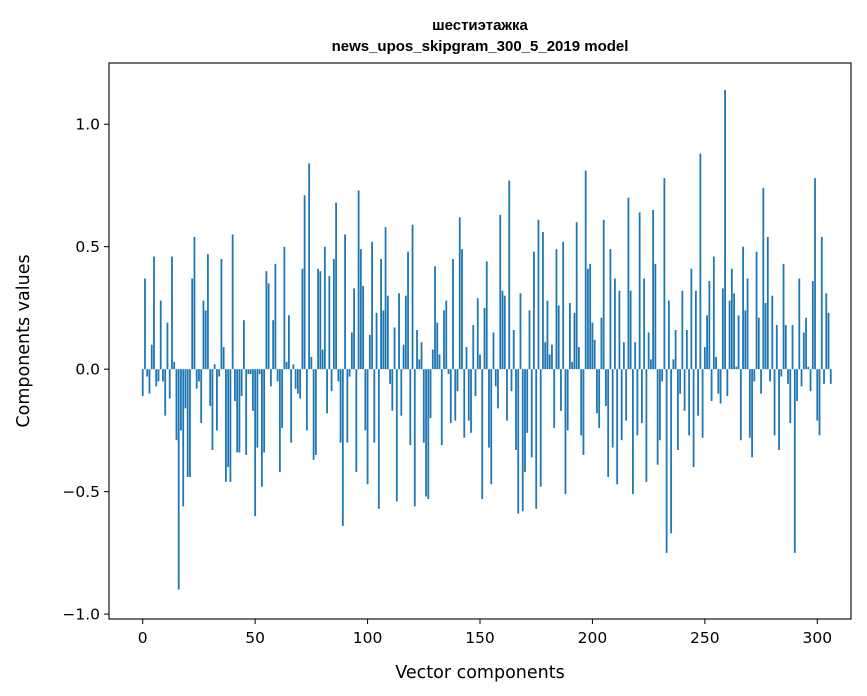  I want to click on x-tick-label: 150, so click(480, 638).